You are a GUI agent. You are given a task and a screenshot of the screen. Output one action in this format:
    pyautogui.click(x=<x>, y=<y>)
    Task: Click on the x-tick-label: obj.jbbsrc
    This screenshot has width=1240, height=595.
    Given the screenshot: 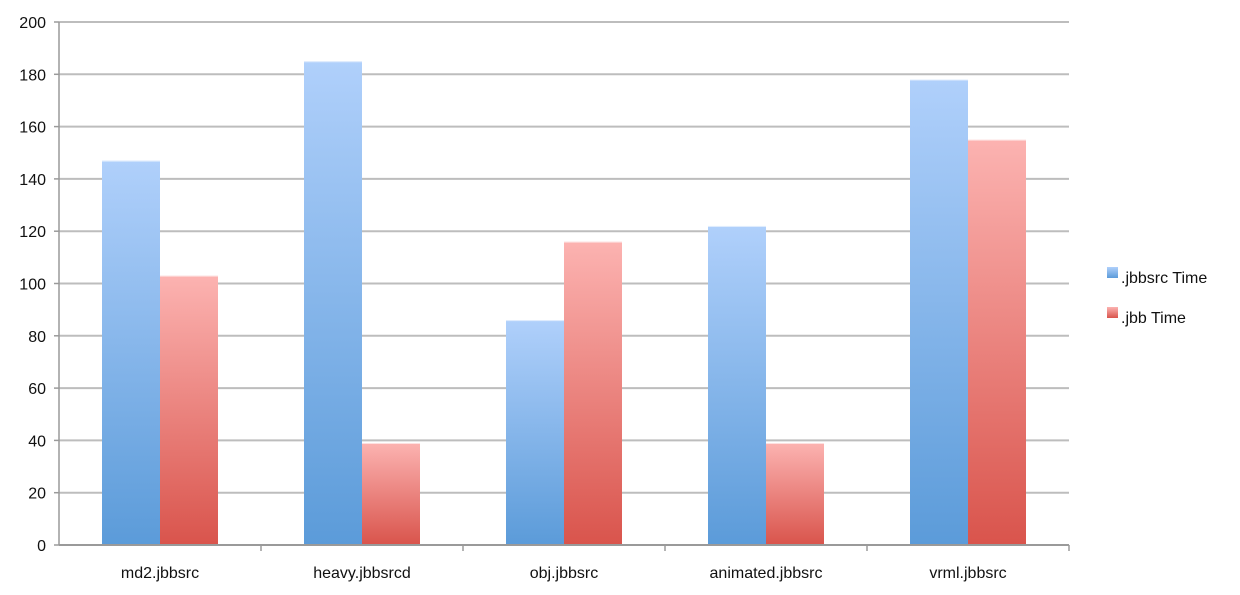 What is the action you would take?
    pyautogui.click(x=564, y=573)
    